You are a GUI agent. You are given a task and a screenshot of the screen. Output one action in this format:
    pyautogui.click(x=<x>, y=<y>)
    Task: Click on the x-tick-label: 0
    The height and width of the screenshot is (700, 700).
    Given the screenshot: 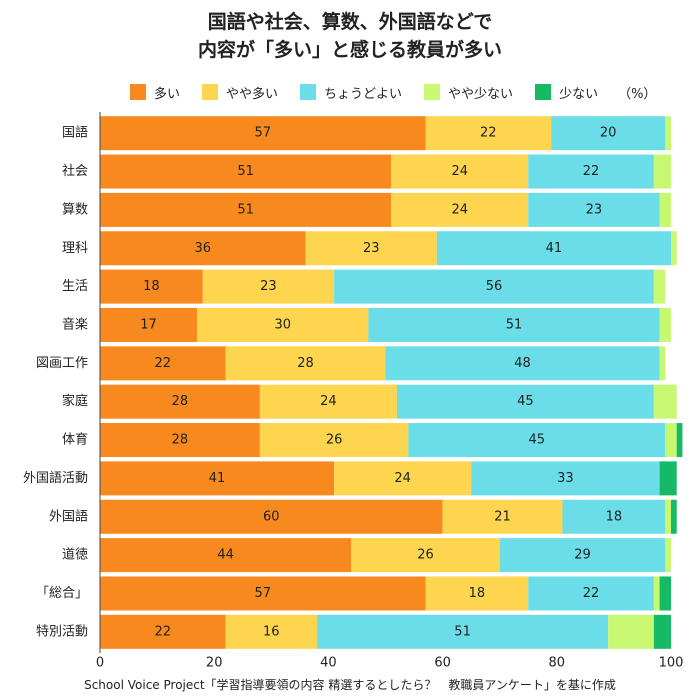 What is the action you would take?
    pyautogui.click(x=100, y=663)
    